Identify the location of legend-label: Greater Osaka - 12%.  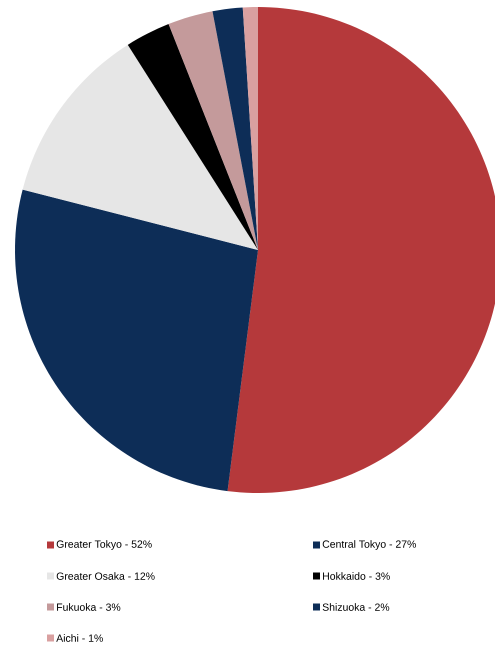
(105, 576).